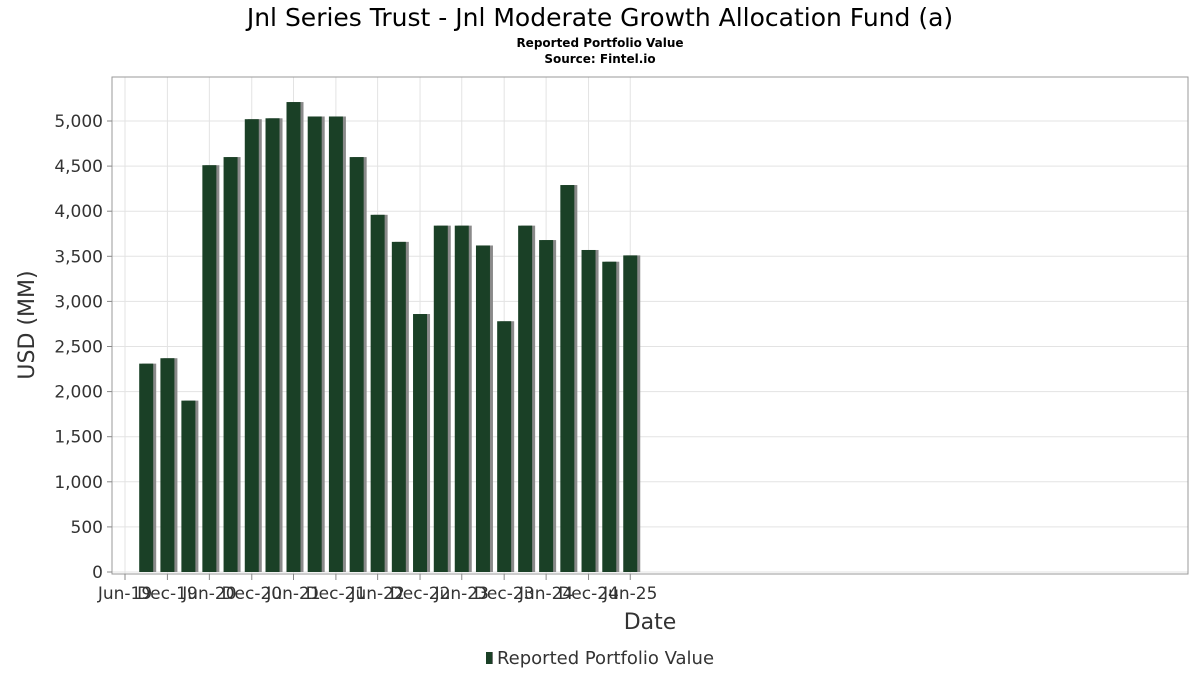 The height and width of the screenshot is (675, 1200). Describe the element at coordinates (629, 594) in the screenshot. I see `x-tick-label: Jun-25` at that location.